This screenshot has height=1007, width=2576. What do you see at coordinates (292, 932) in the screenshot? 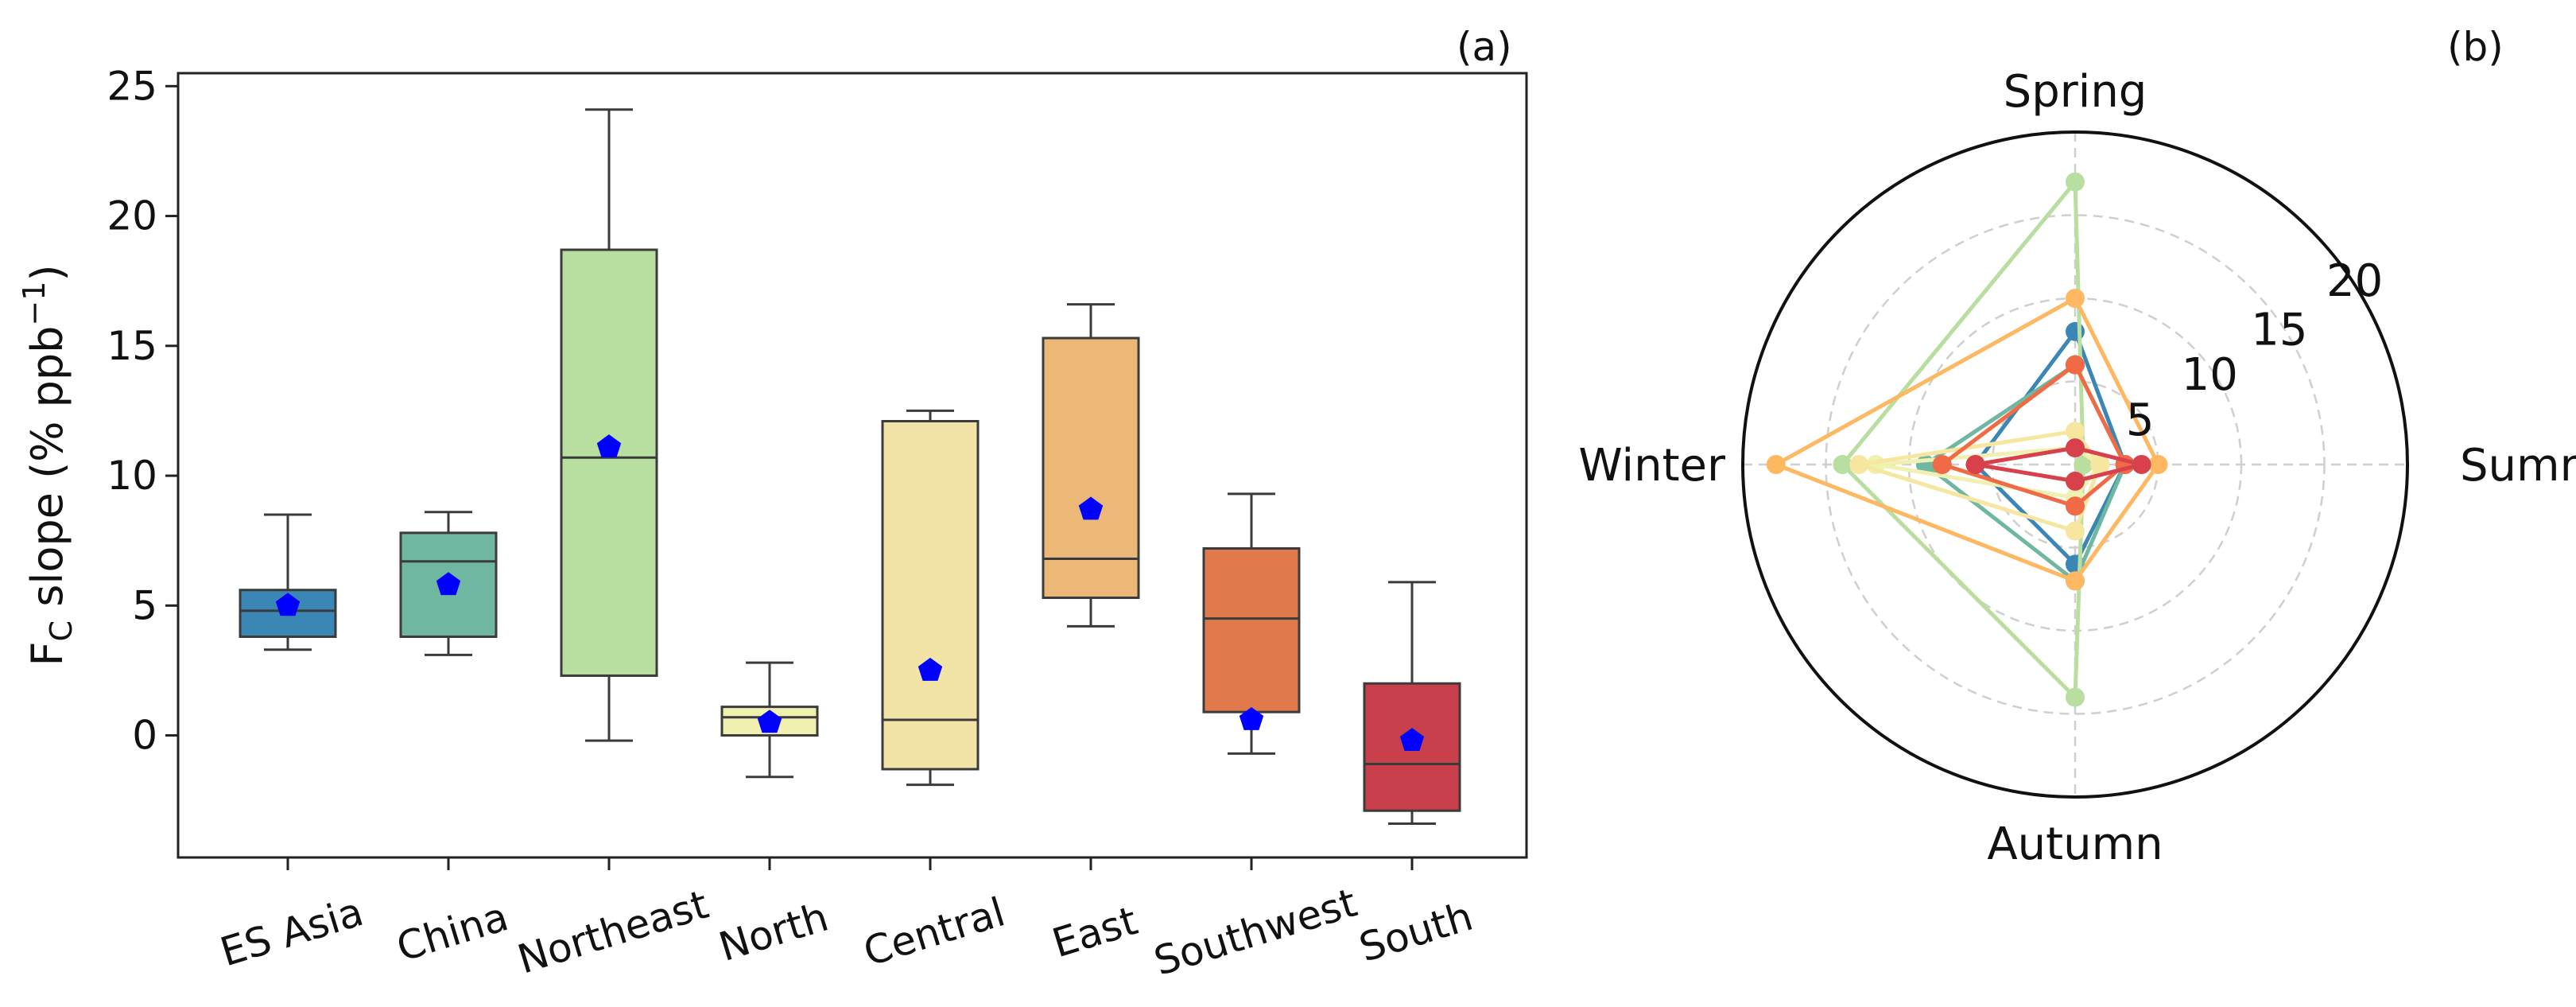
I see `x-tick-label: ES Asia` at bounding box center [292, 932].